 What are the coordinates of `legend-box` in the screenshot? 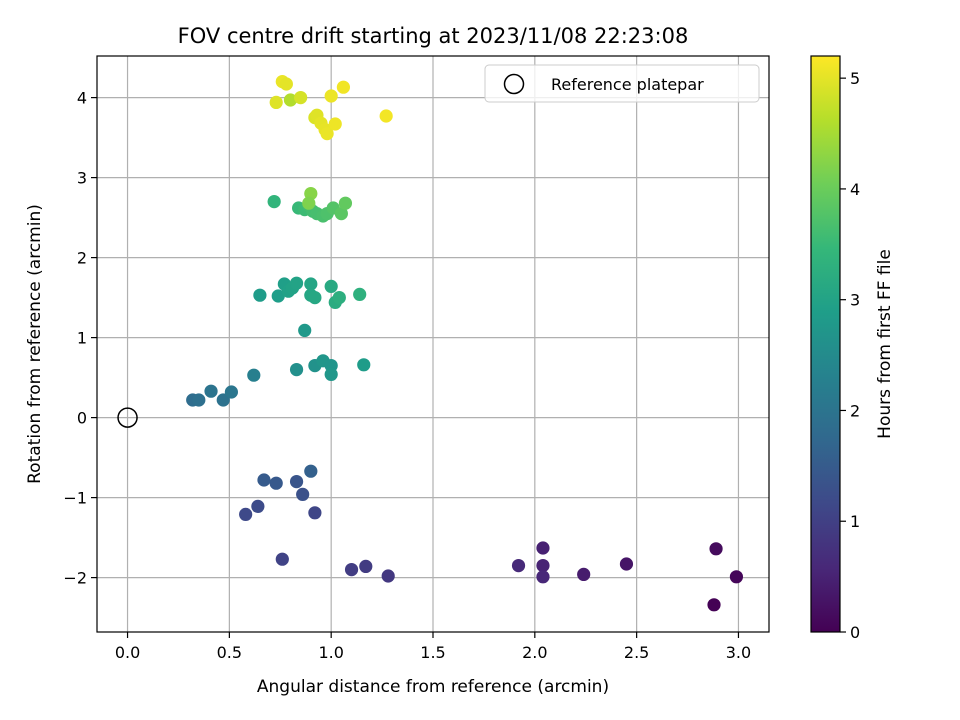 It's located at (622, 83).